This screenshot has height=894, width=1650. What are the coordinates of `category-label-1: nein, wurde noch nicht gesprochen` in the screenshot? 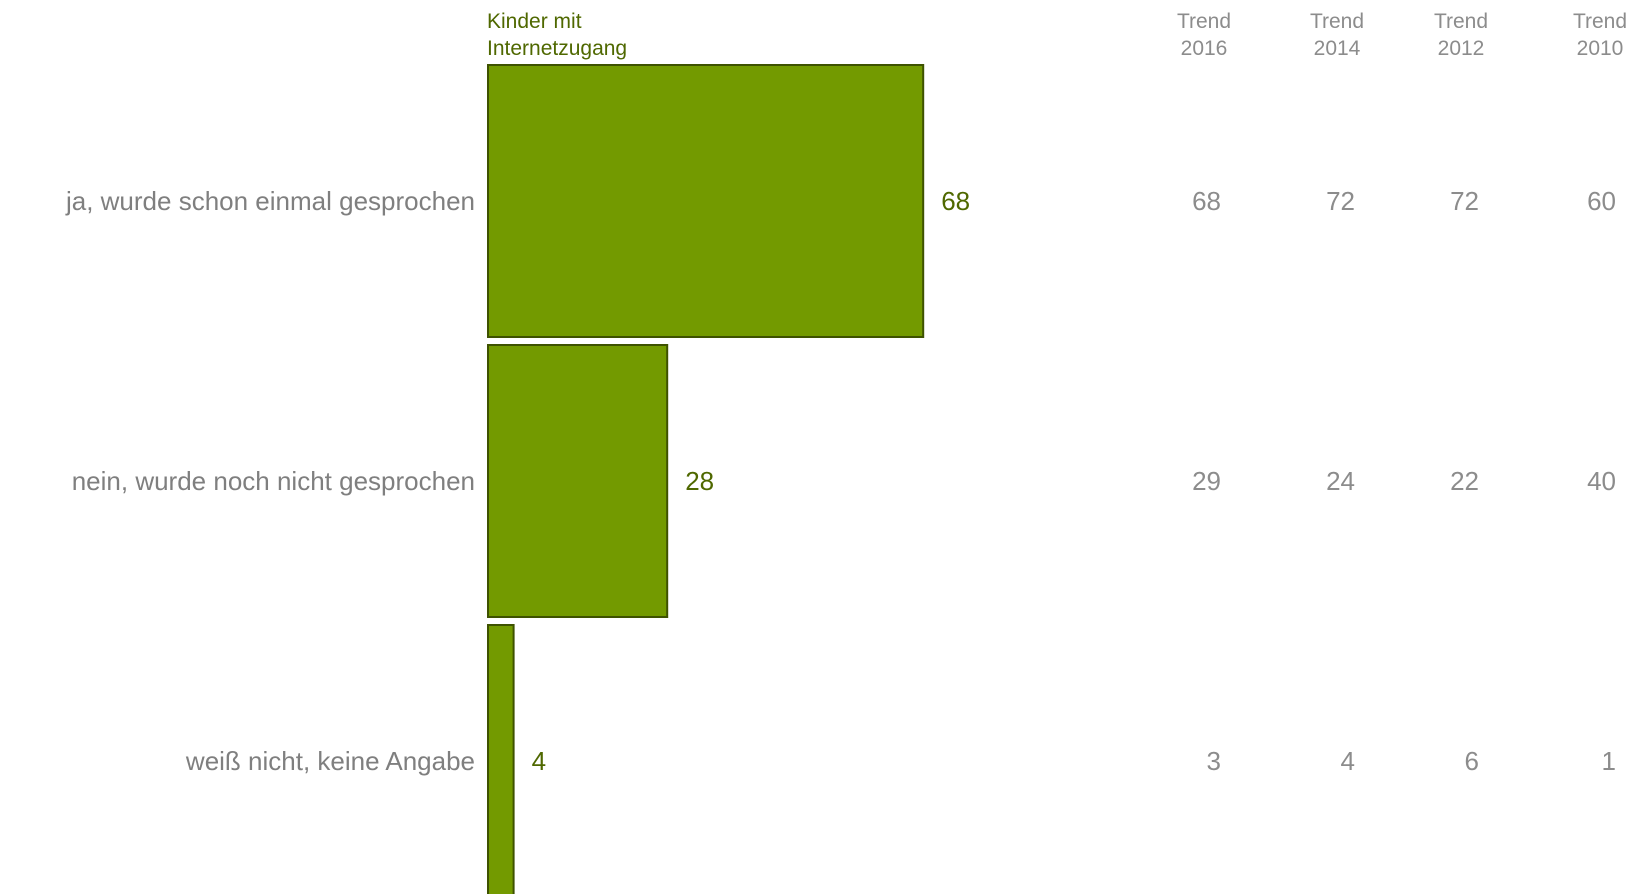 It's located at (273, 481).